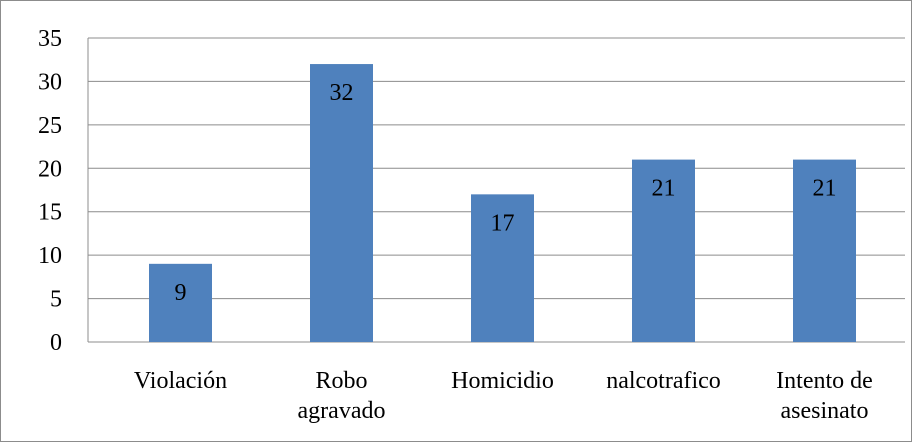  I want to click on x-tick-label: Robo agravado, so click(342, 396).